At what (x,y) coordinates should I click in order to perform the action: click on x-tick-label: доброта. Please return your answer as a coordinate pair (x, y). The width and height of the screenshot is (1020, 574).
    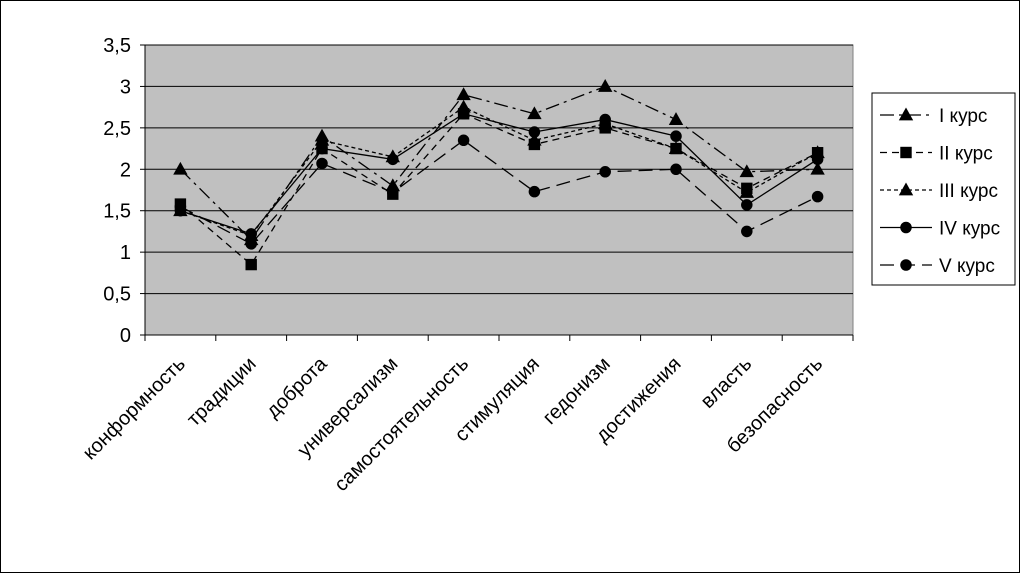
    Looking at the image, I should click on (297, 387).